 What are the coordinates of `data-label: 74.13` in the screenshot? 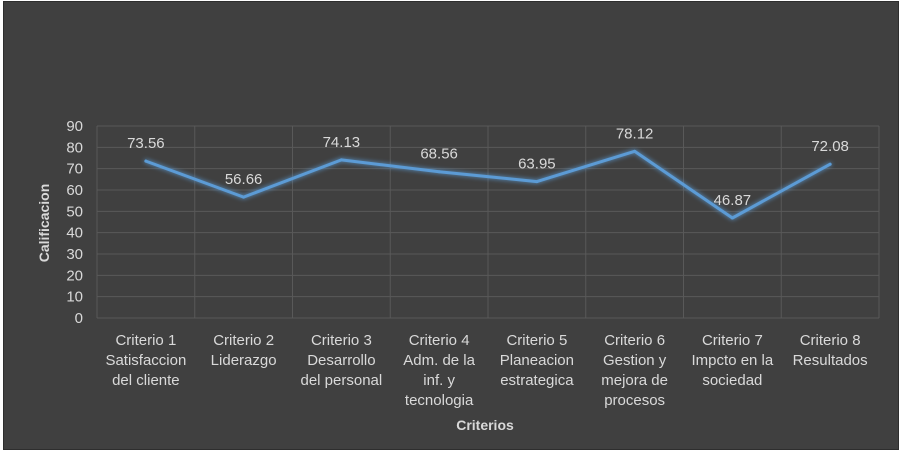 It's located at (342, 142).